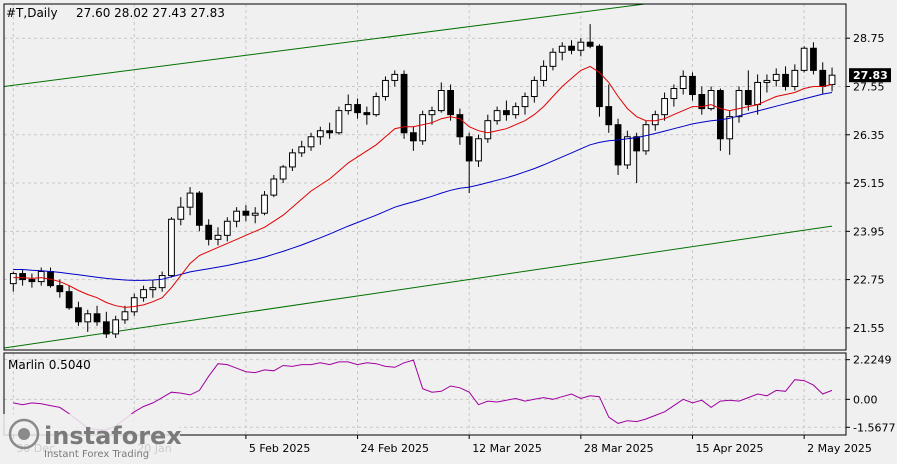 This screenshot has height=464, width=897. Describe the element at coordinates (32, 13) in the screenshot. I see `chart-header-symbol: #T,Daily` at that location.